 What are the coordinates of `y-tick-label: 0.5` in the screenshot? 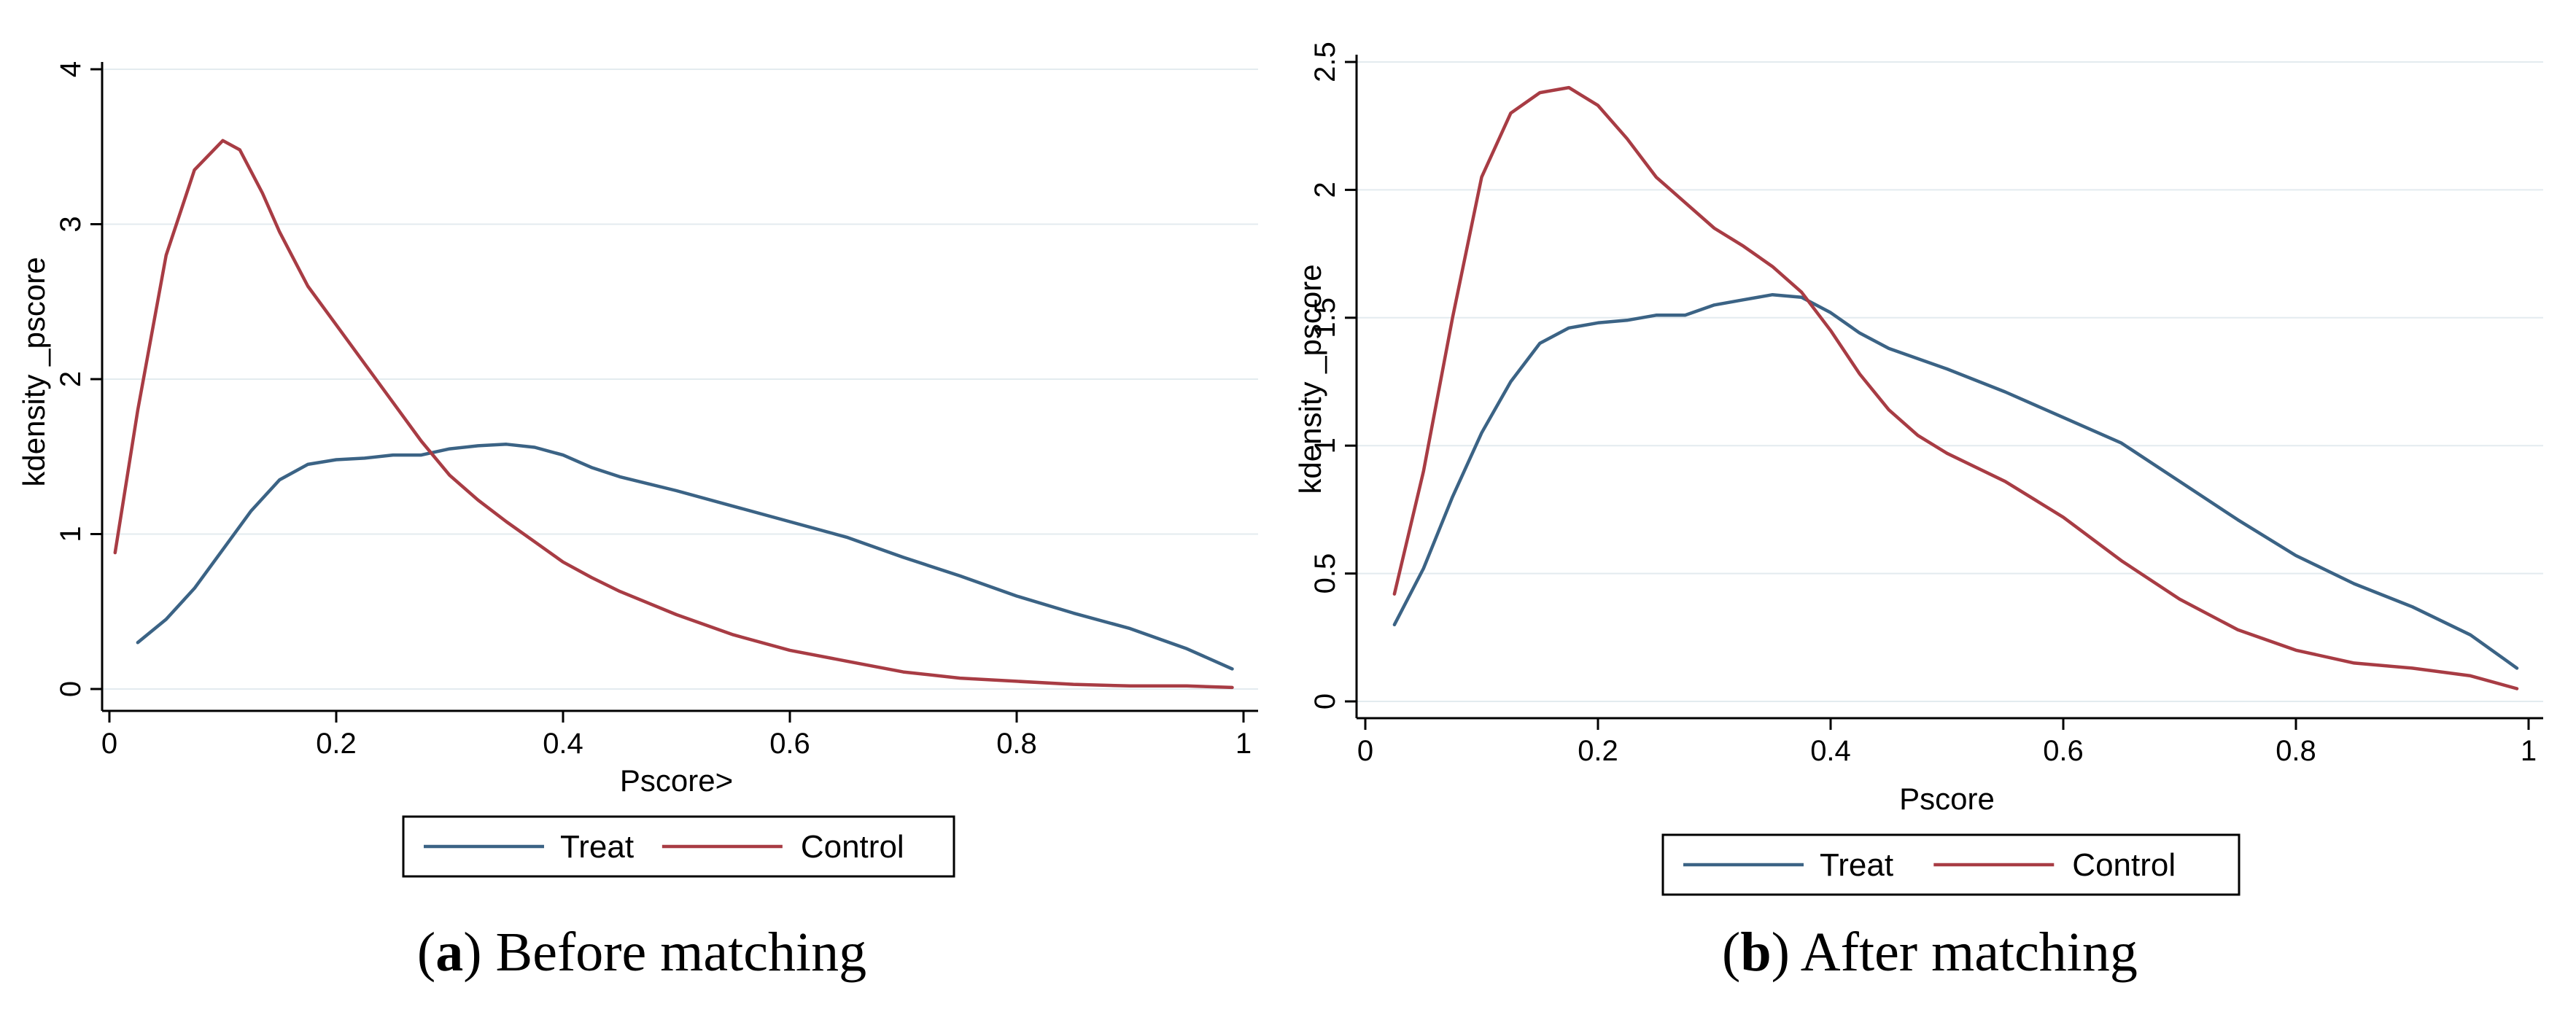 It's located at (1325, 573).